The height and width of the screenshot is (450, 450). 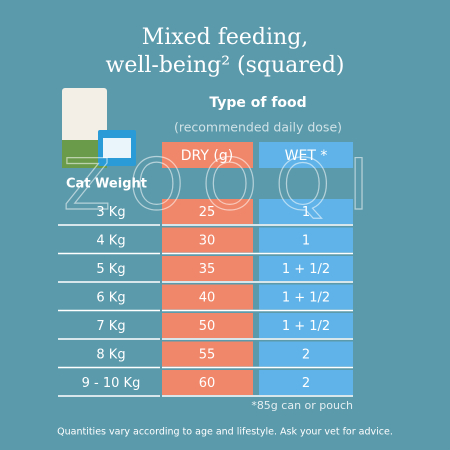 I want to click on footnote: *85g can or pouch, so click(x=302, y=405).